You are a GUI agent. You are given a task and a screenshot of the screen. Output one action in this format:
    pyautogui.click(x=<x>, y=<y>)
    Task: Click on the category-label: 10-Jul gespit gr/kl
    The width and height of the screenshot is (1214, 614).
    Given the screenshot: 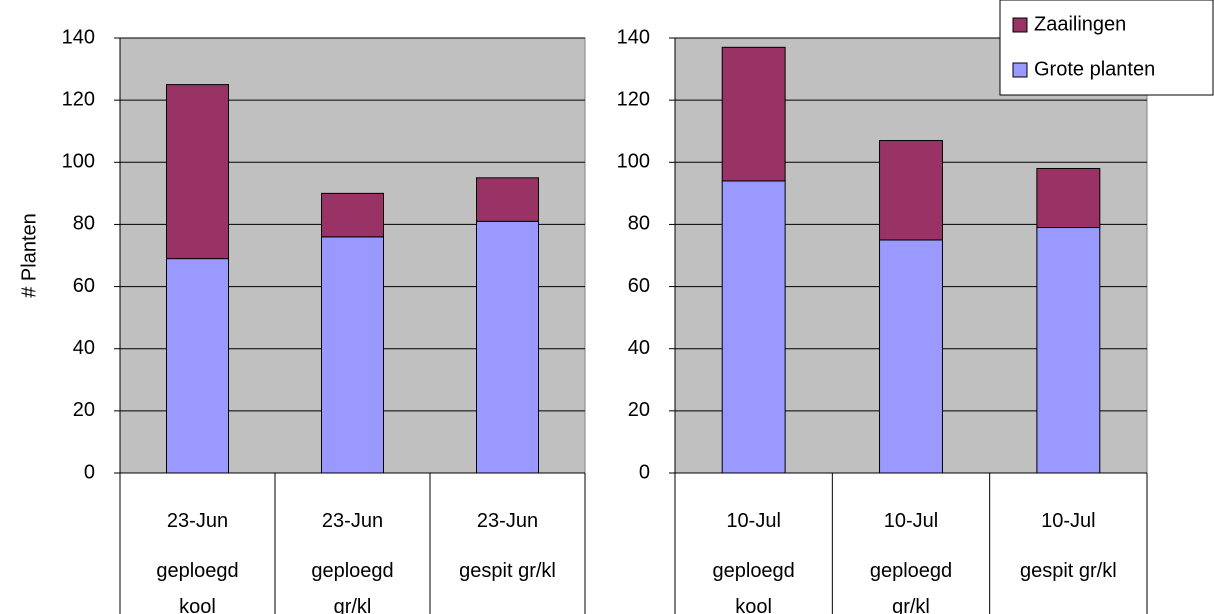 What is the action you would take?
    pyautogui.click(x=1068, y=307)
    